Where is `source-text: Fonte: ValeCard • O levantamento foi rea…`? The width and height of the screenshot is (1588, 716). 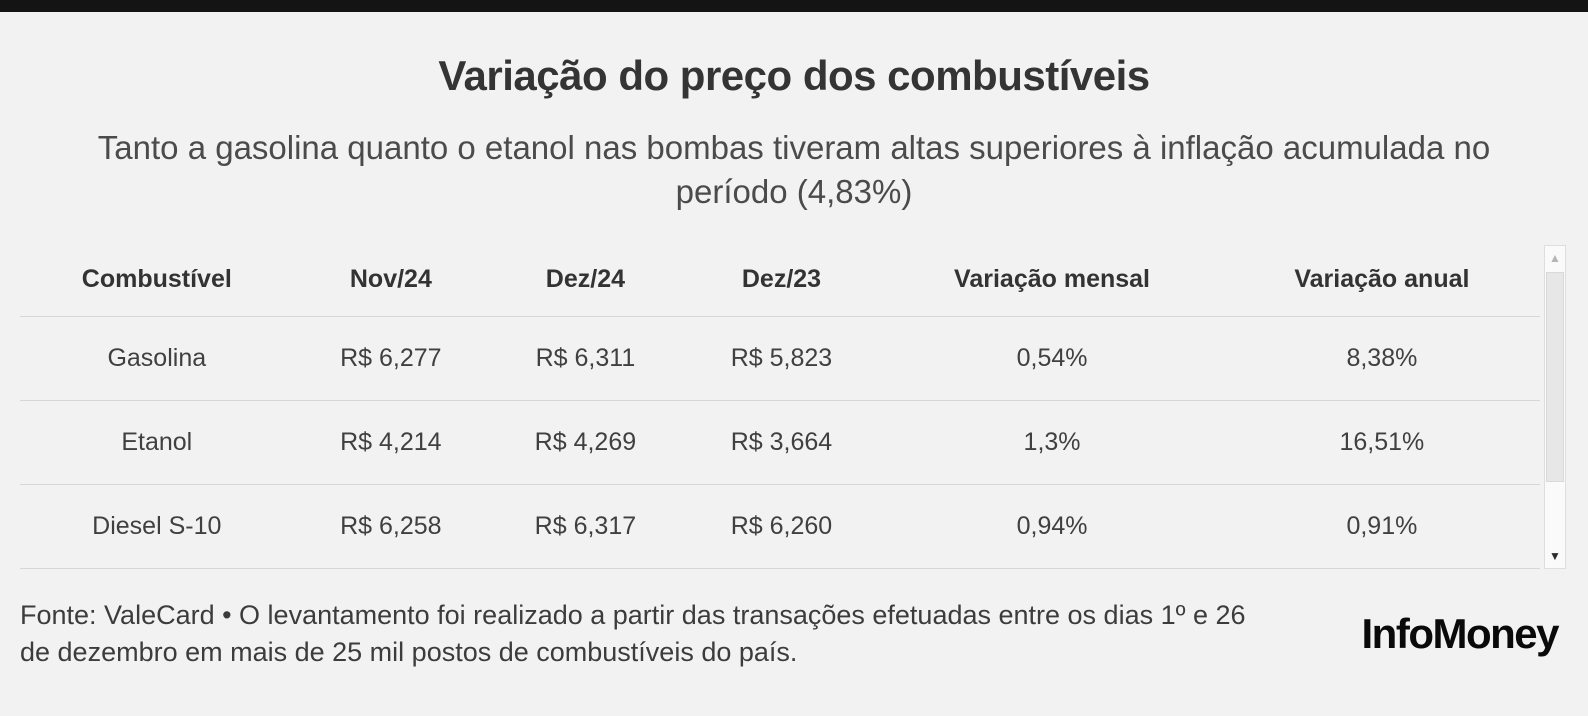
source-text: Fonte: ValeCard • O levantamento foi rea… is located at coordinates (633, 633).